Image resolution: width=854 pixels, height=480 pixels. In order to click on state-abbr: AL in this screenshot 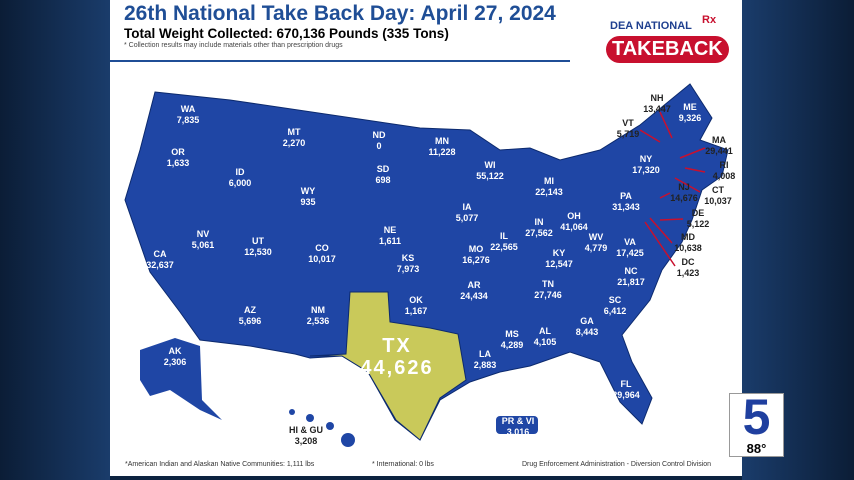, I will do `click(545, 331)`.